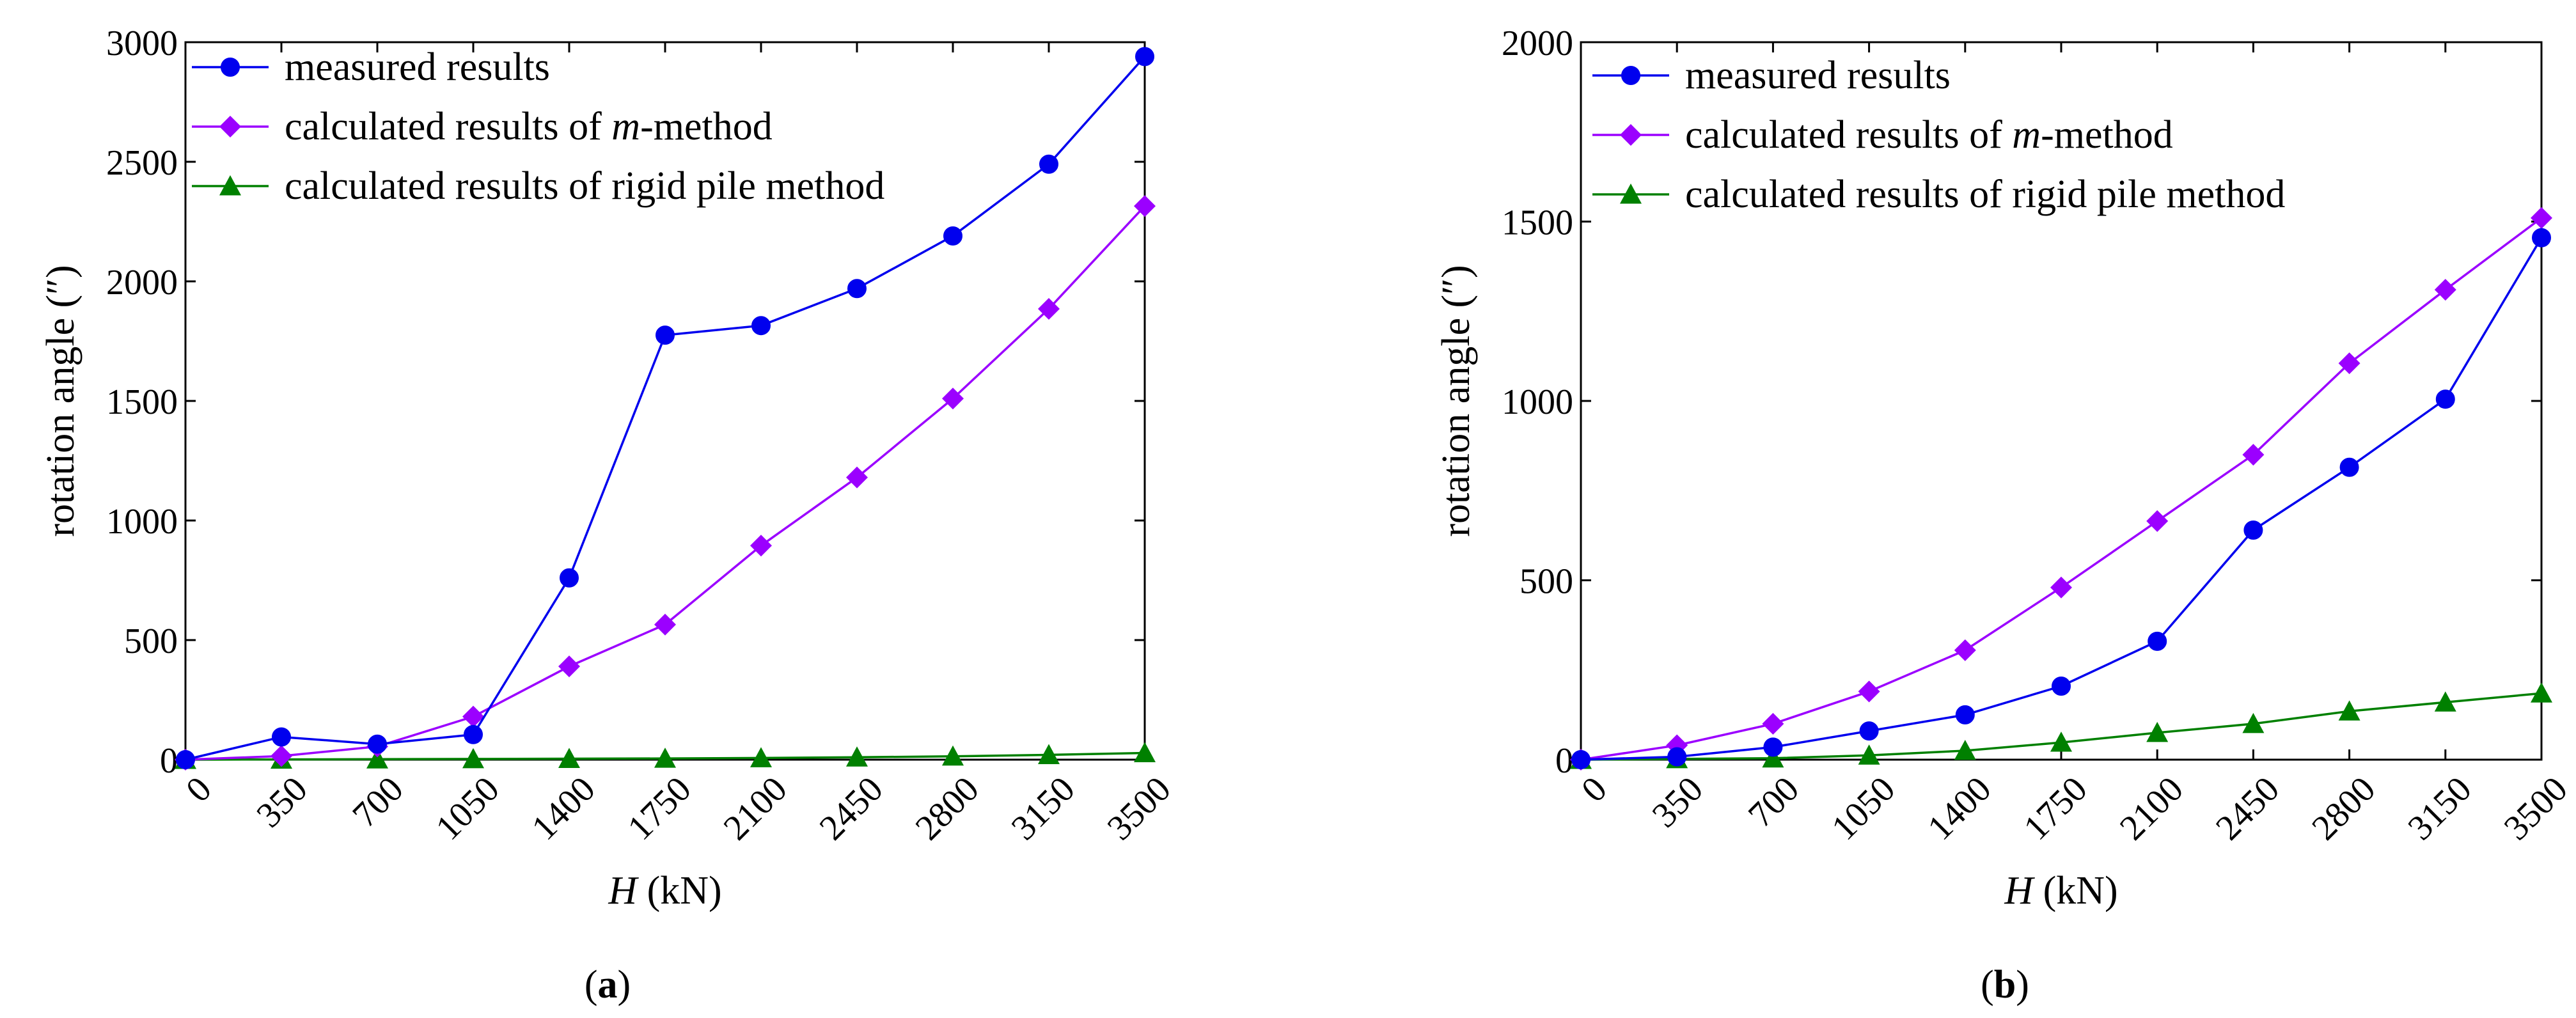 The image size is (2576, 1018). Describe the element at coordinates (2026, 135) in the screenshot. I see `legend-label-italic: m` at that location.